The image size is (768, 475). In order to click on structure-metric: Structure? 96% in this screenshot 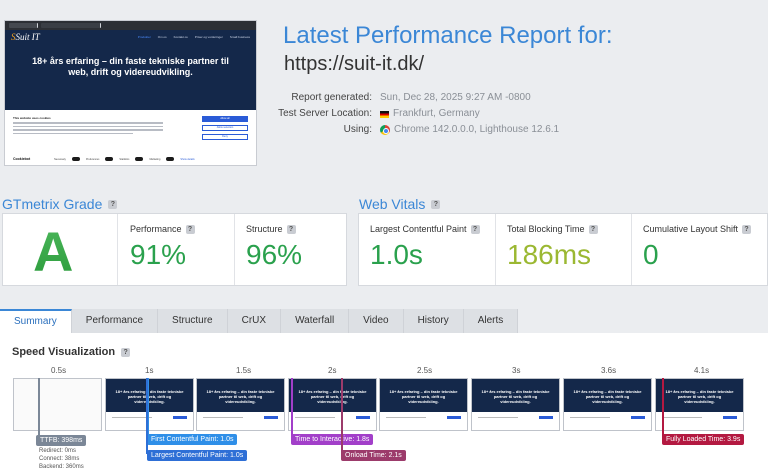, I will do `click(274, 247)`.